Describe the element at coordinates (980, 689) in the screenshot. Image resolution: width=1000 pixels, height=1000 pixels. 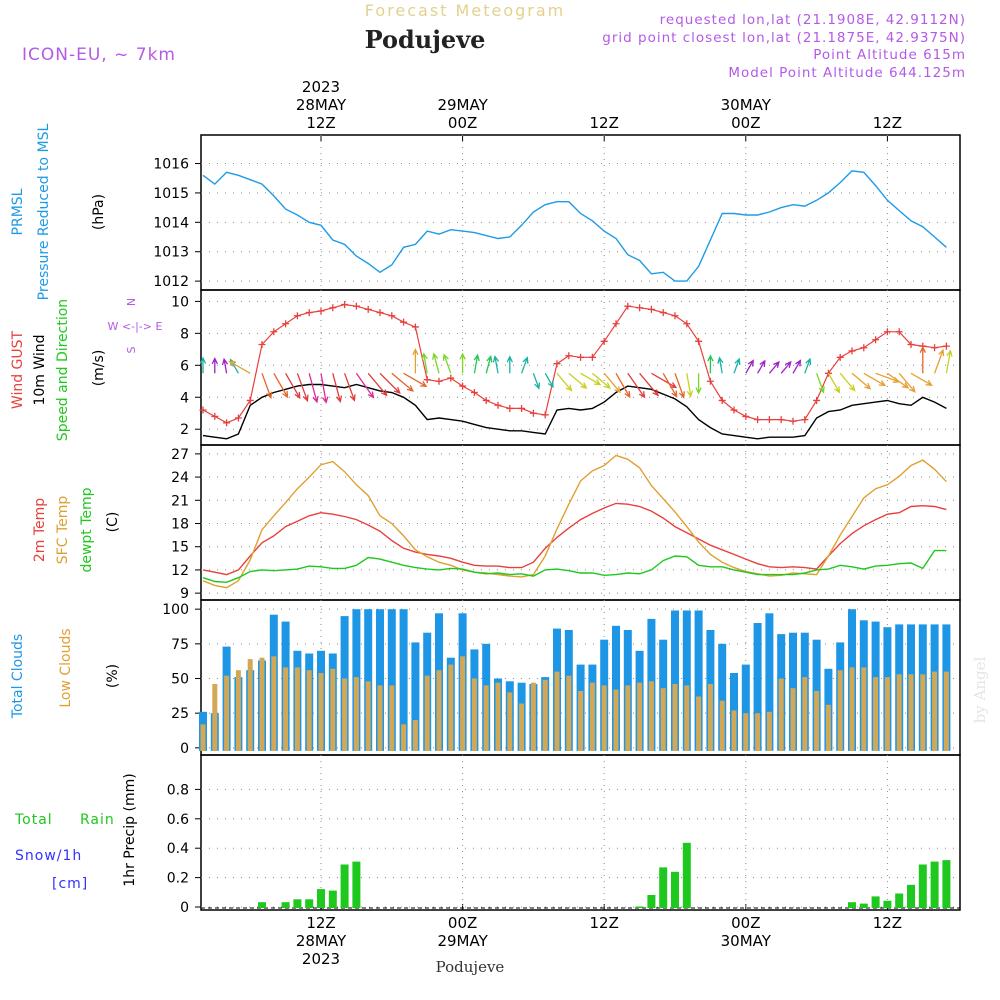
I see `signature: by Angel` at that location.